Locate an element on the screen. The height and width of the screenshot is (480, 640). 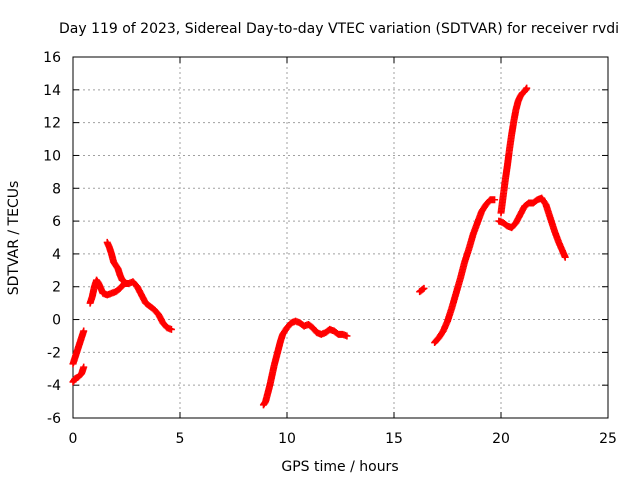
y-tick-label: 4 is located at coordinates (56, 255).